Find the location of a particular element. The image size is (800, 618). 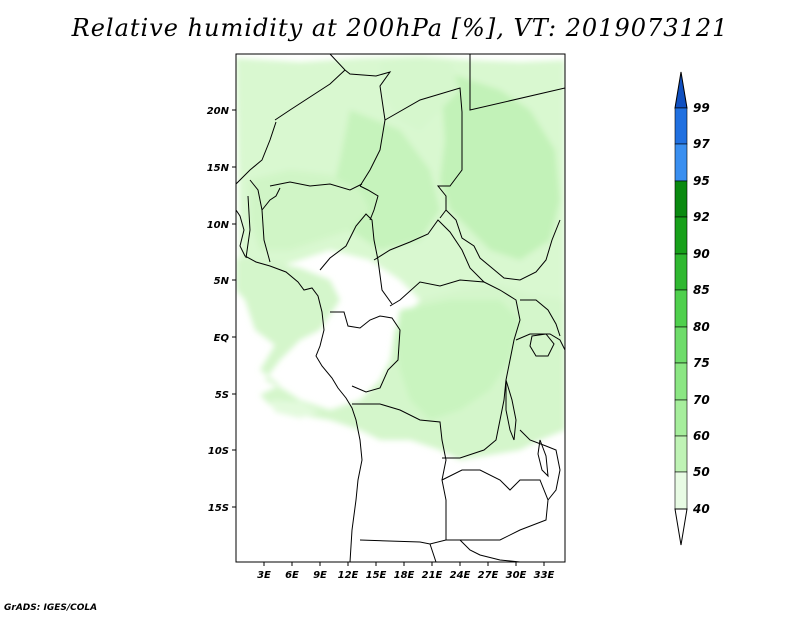

colorbar: 99 97 95 92 90 85 80 75 70 60 50 40 is located at coordinates (692, 308).